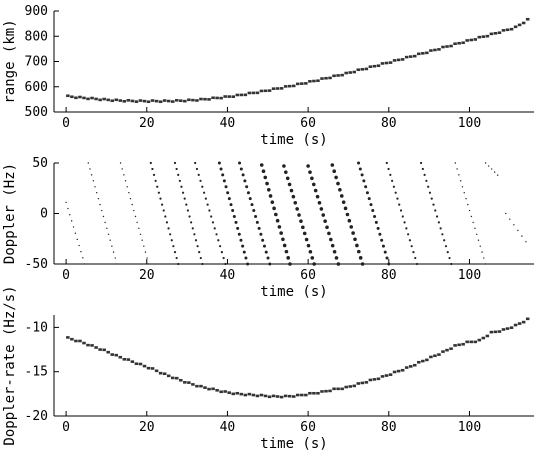 The height and width of the screenshot is (462, 550). What do you see at coordinates (228, 427) in the screenshot?
I see `doppler-rate-x-tick-label: 40` at bounding box center [228, 427].